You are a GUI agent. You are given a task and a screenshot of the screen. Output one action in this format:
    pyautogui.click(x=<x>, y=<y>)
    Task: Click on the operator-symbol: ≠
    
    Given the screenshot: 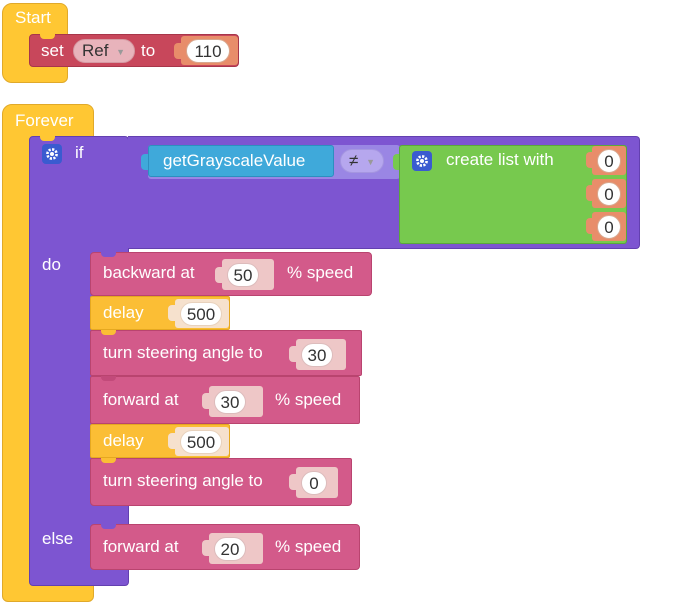 What is the action you would take?
    pyautogui.click(x=354, y=160)
    